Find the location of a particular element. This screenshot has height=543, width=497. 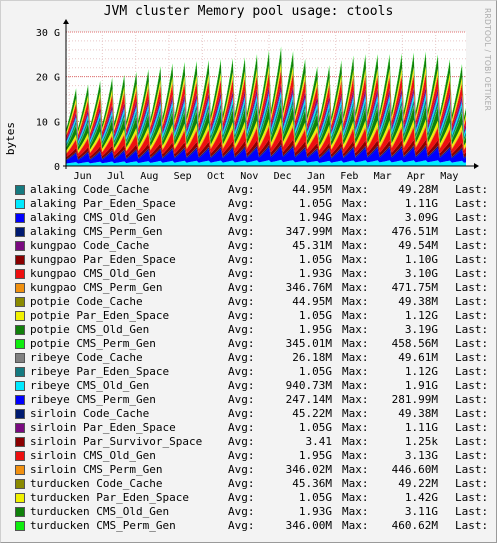

avg-value: 247.14M is located at coordinates (308, 399).